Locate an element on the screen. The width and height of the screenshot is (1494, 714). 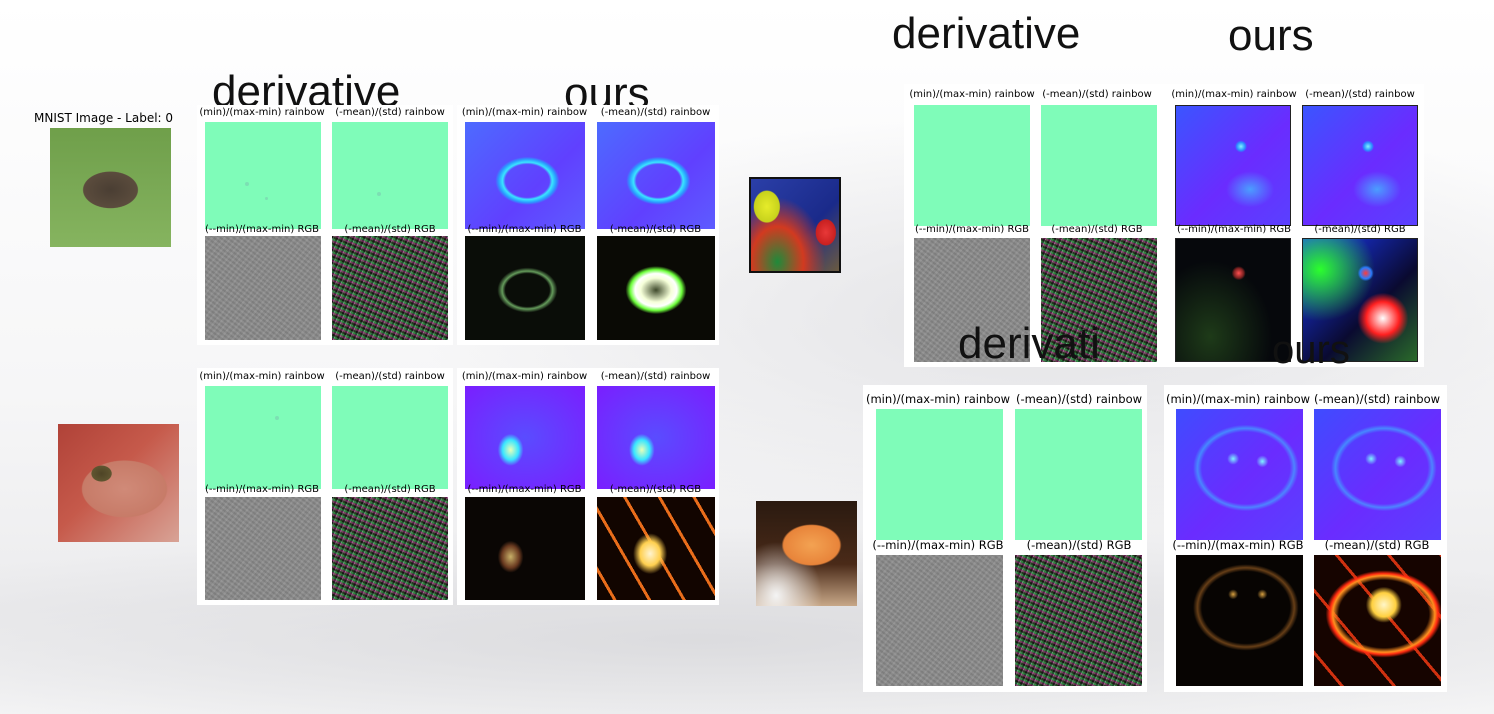
frog-ours-rgb-minmax is located at coordinates (525, 548).